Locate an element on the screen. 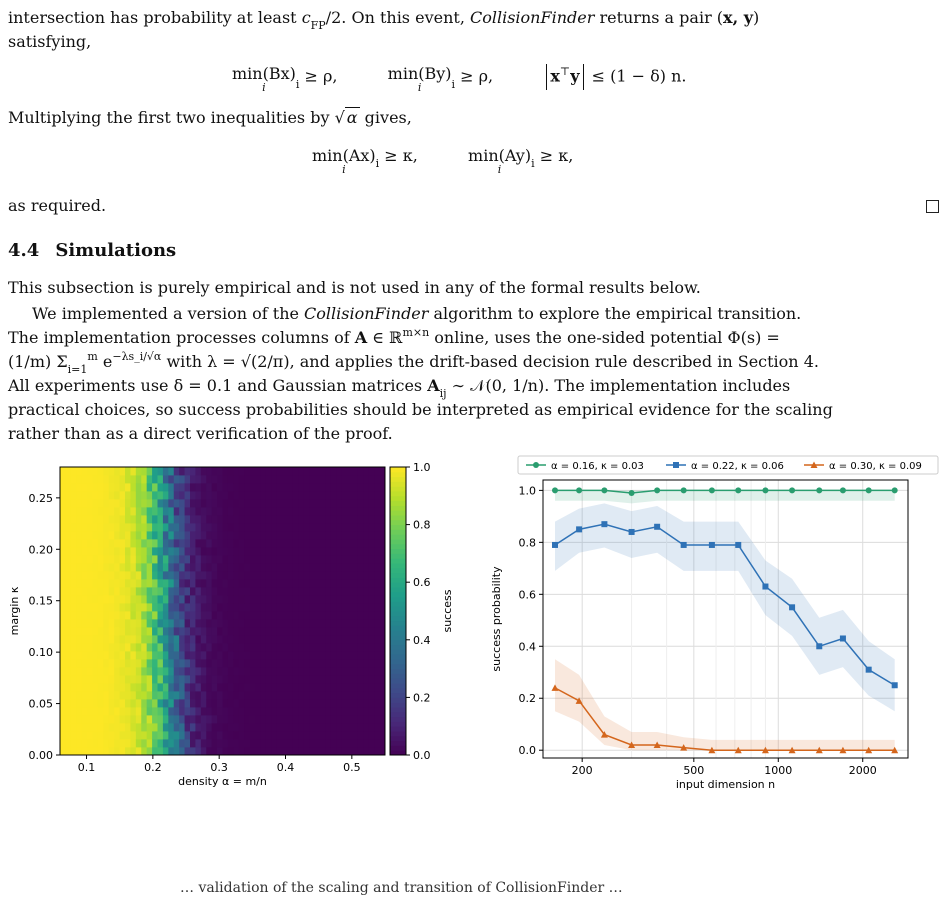 The width and height of the screenshot is (948, 900). legend-marker is located at coordinates (676, 465).